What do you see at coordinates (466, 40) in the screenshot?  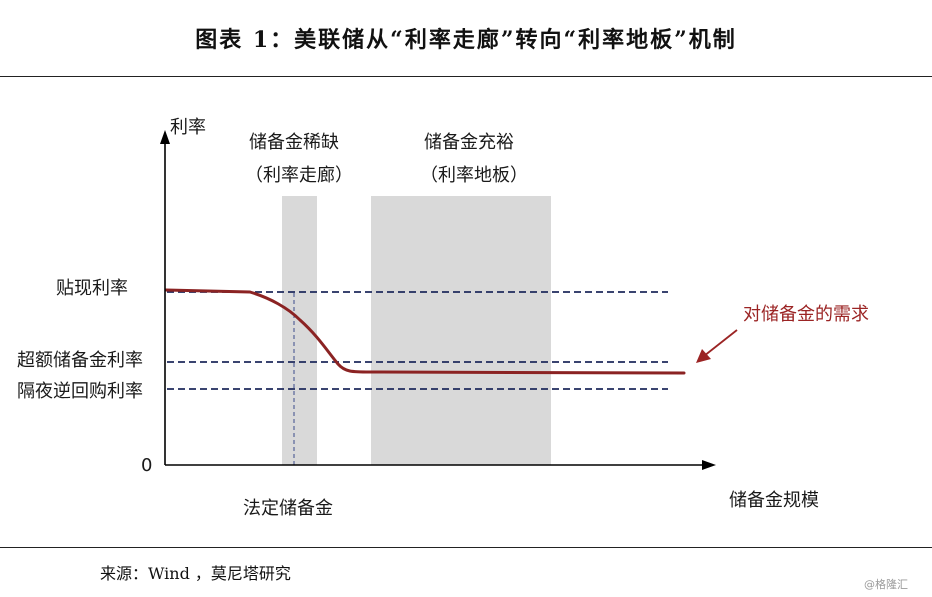 I see `figure-title: 图表 1：美联储从“利率走廊”转向“利率地板”机制` at bounding box center [466, 40].